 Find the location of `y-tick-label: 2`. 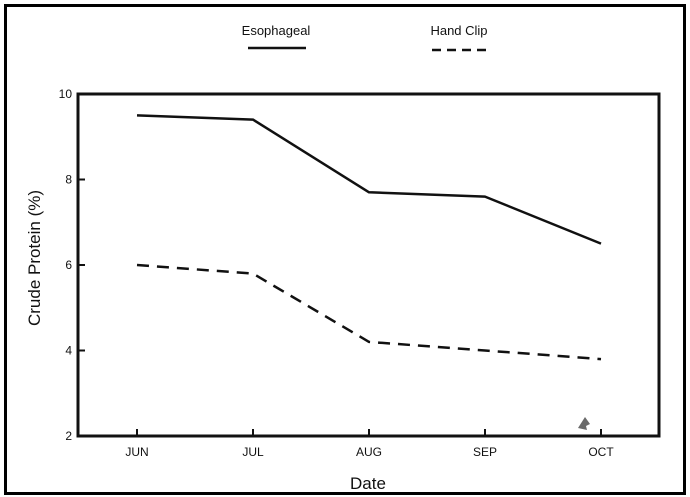

y-tick-label: 2 is located at coordinates (68, 436).